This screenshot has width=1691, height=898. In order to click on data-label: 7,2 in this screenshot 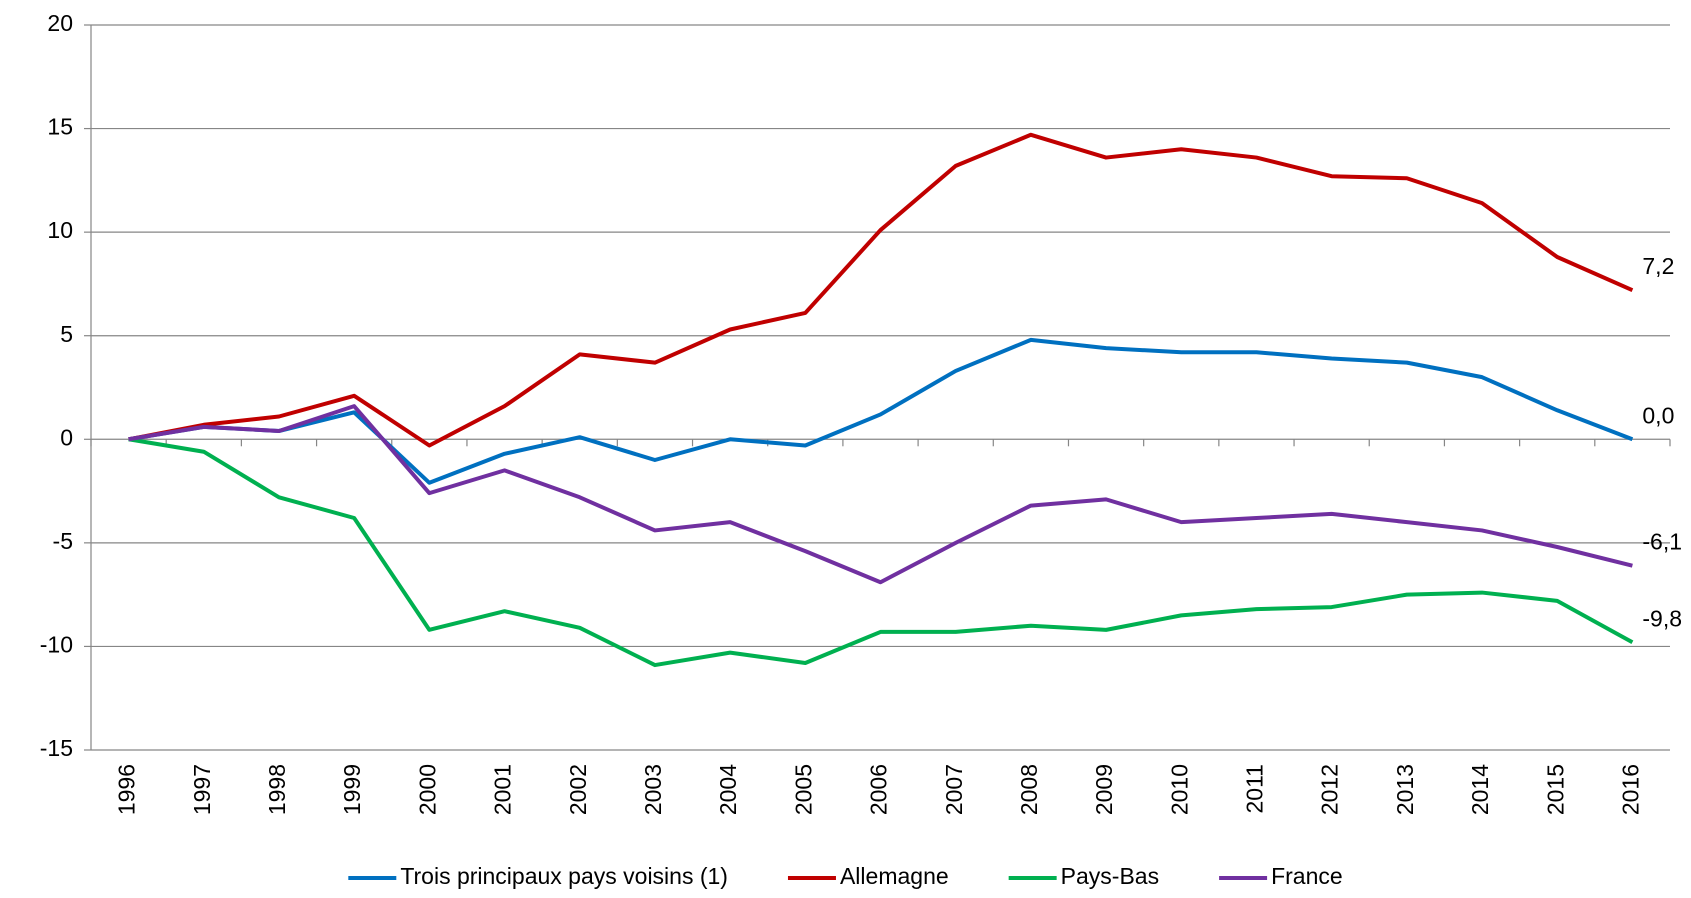, I will do `click(1658, 266)`.